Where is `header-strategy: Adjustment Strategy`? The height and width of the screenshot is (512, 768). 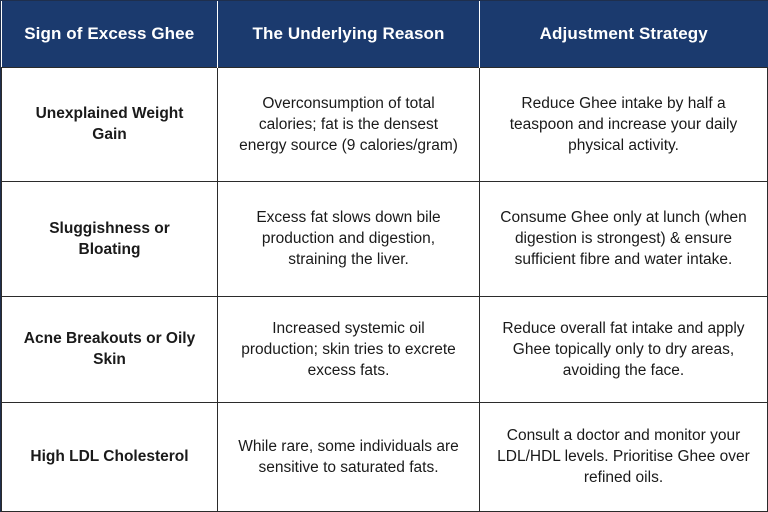
header-strategy: Adjustment Strategy is located at coordinates (623, 34).